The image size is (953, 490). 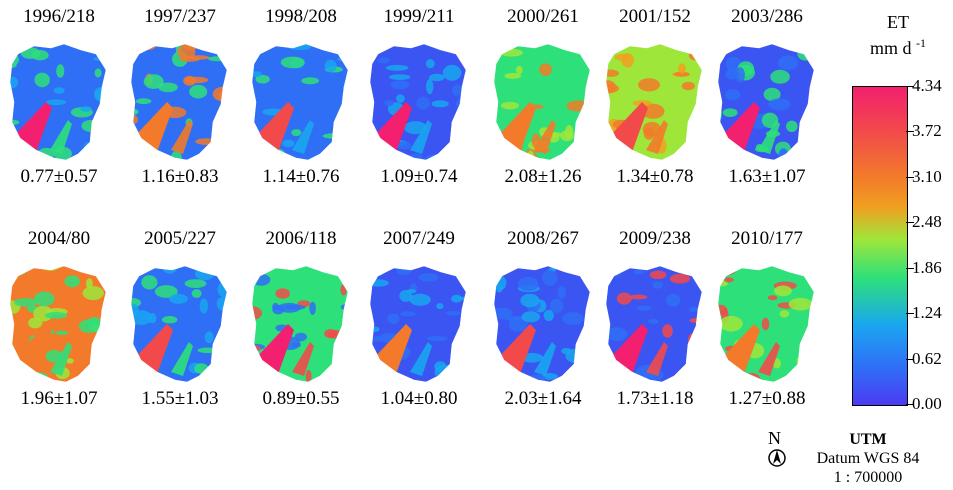 I want to click on et-map-panel: 1997/237 1.16±0.83, so click(x=180, y=111).